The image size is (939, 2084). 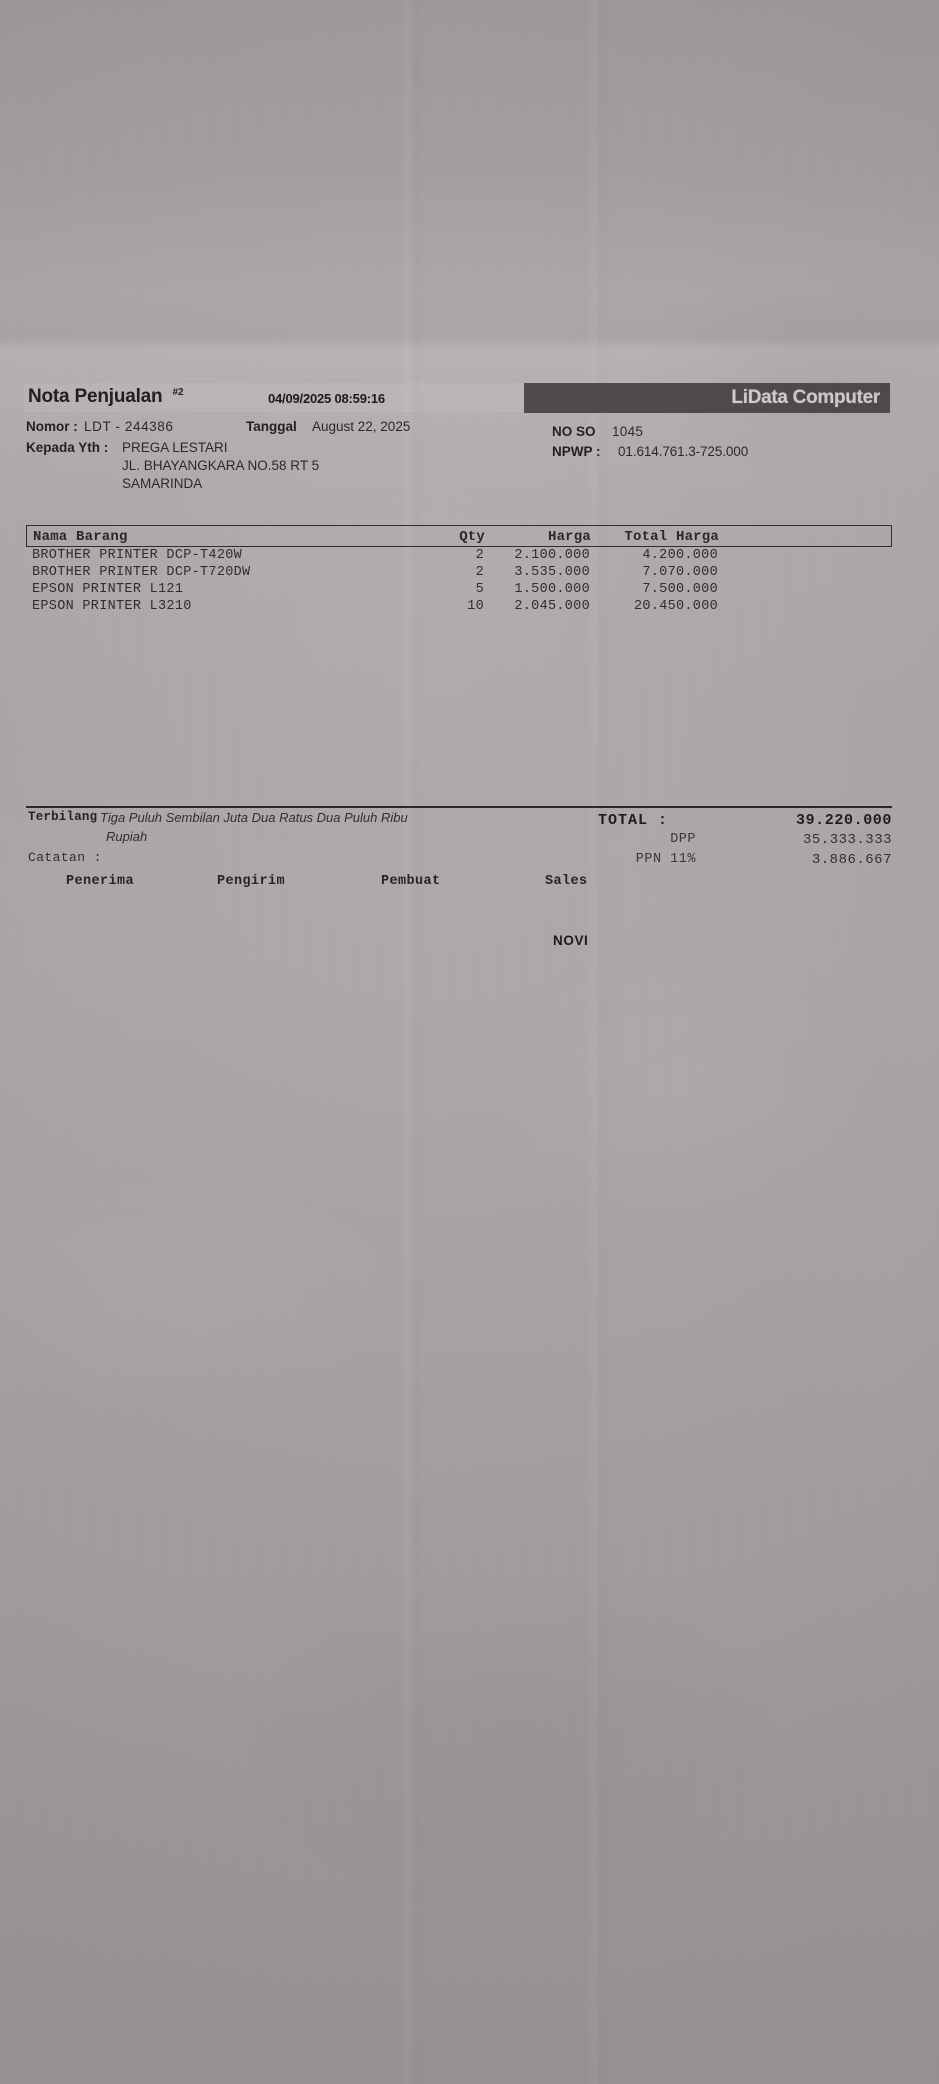 I want to click on cell-nama-barang: BROTHER PRINTER DCP-T420W, so click(x=137, y=555).